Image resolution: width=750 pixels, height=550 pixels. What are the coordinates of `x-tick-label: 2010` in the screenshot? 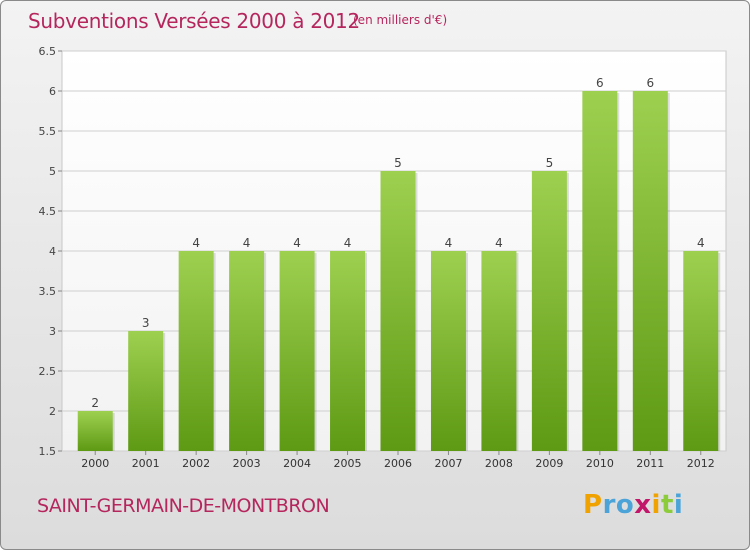 It's located at (600, 463).